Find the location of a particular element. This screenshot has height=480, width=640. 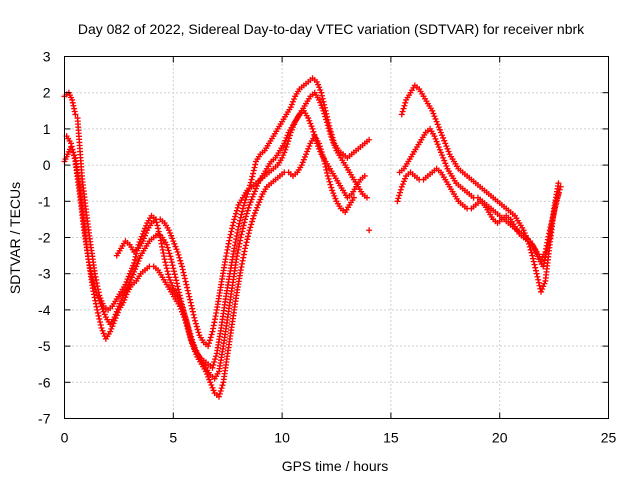

y-tick-label: -1 is located at coordinates (44, 201).